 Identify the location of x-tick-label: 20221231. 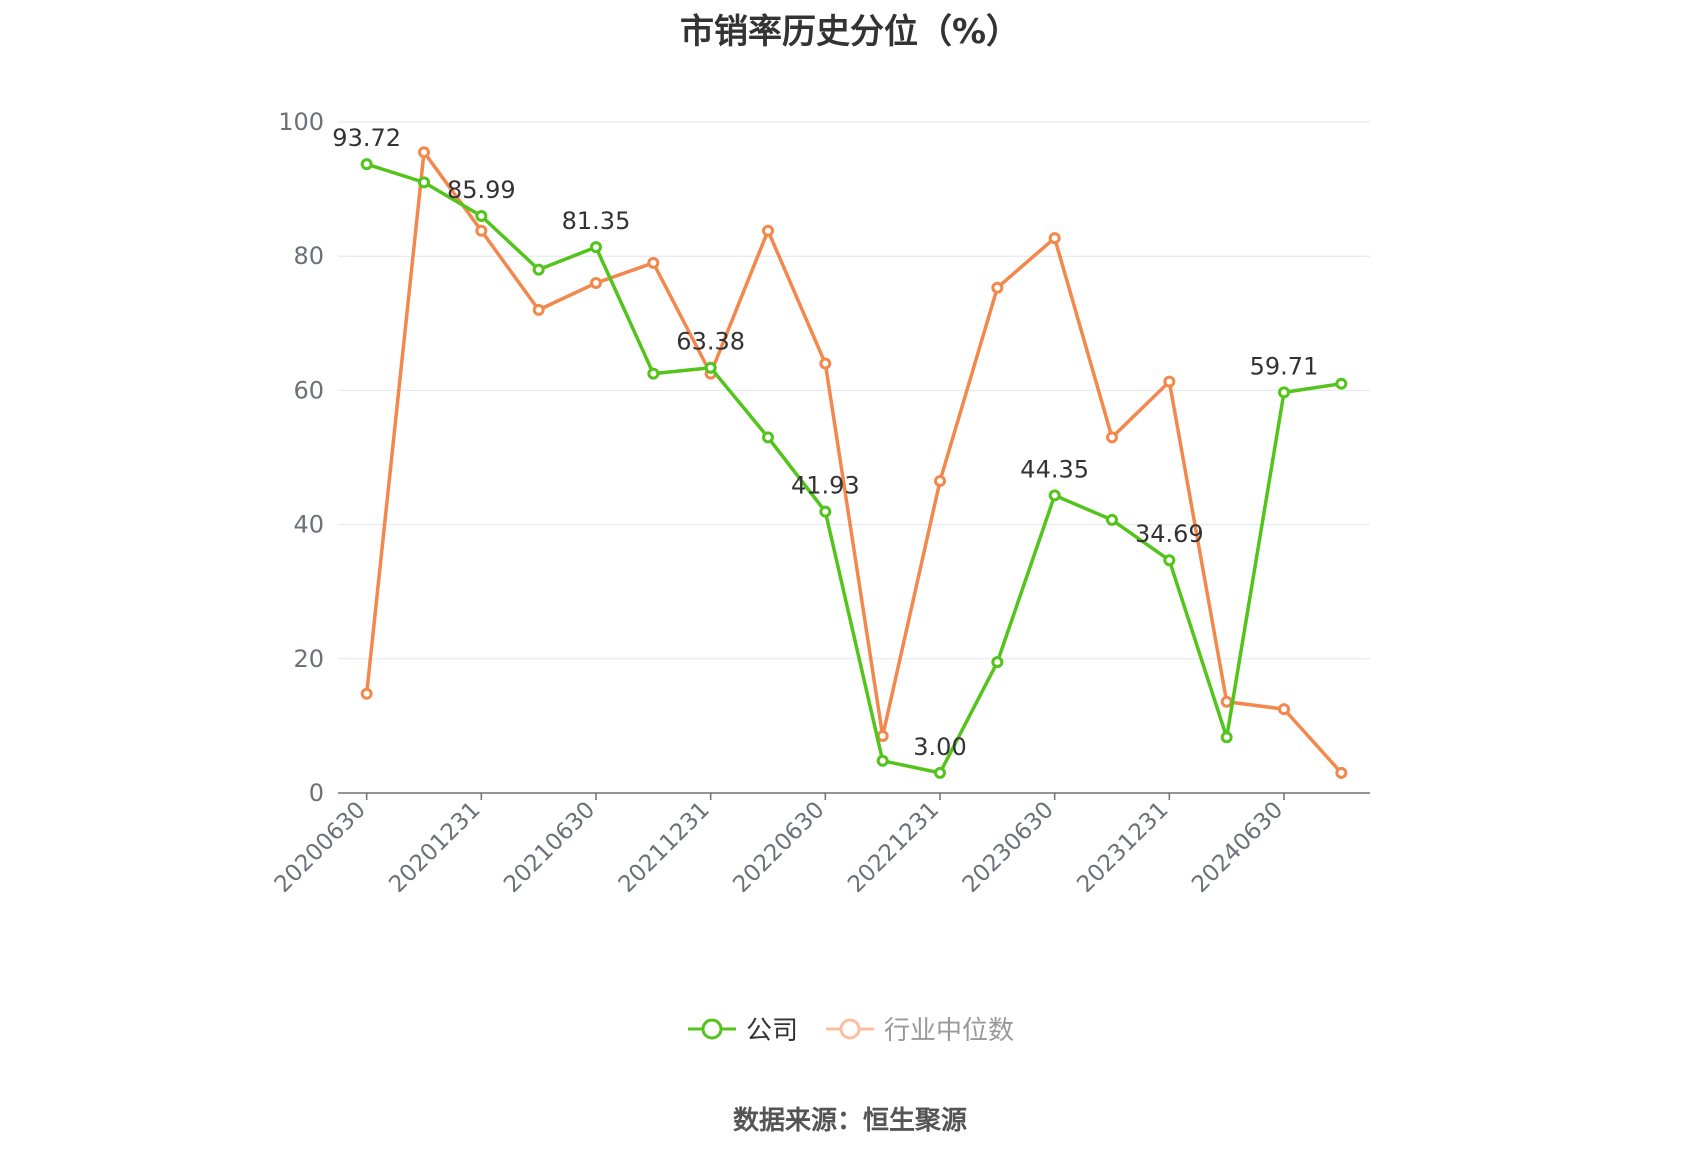
(893, 847).